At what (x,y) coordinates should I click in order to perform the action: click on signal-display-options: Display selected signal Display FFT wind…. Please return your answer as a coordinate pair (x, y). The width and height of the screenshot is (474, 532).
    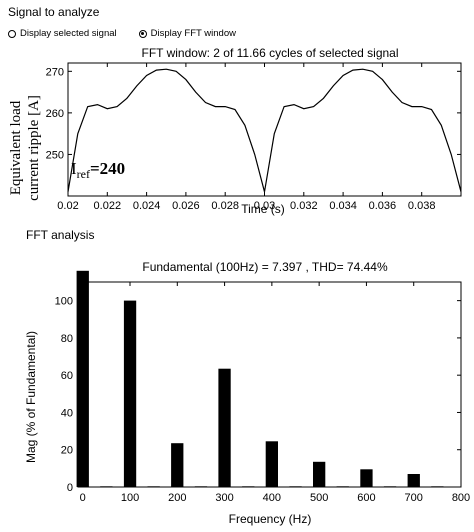
    Looking at the image, I should click on (122, 33).